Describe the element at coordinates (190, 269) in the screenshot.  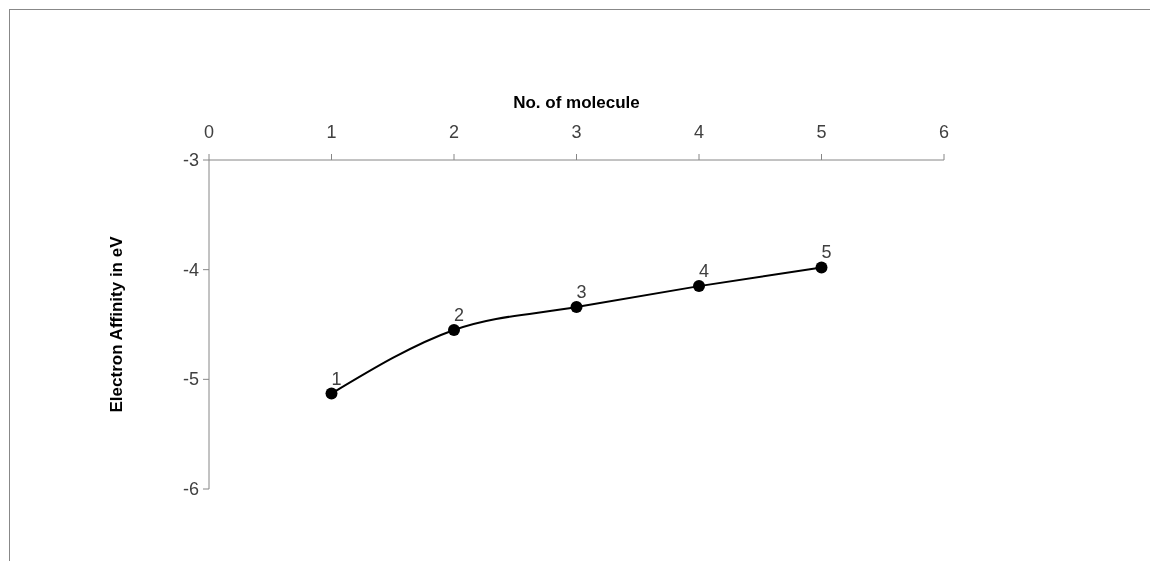
I see `y-tick-label: -4` at that location.